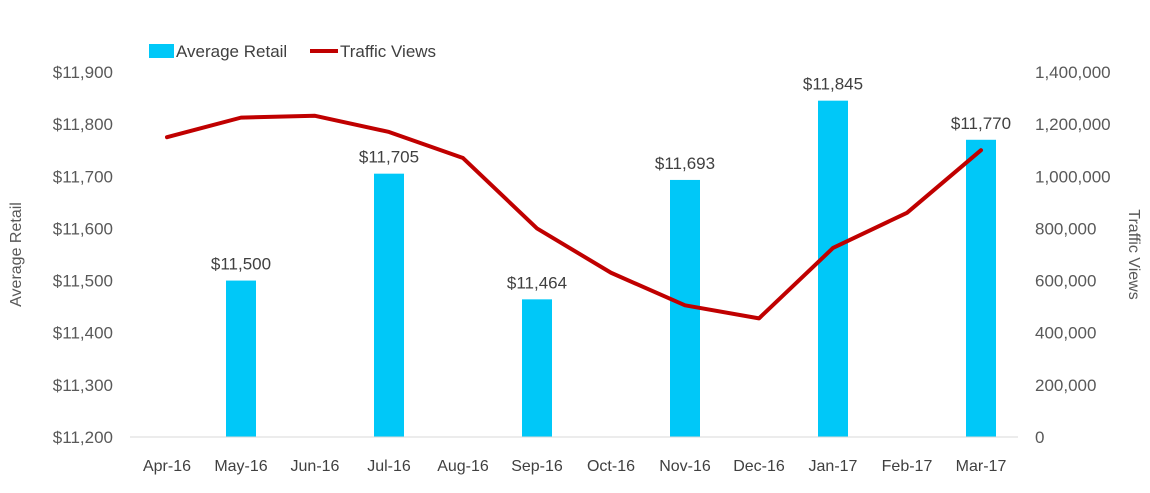 The image size is (1150, 493). I want to click on x-tick-label: Sep-16, so click(537, 466).